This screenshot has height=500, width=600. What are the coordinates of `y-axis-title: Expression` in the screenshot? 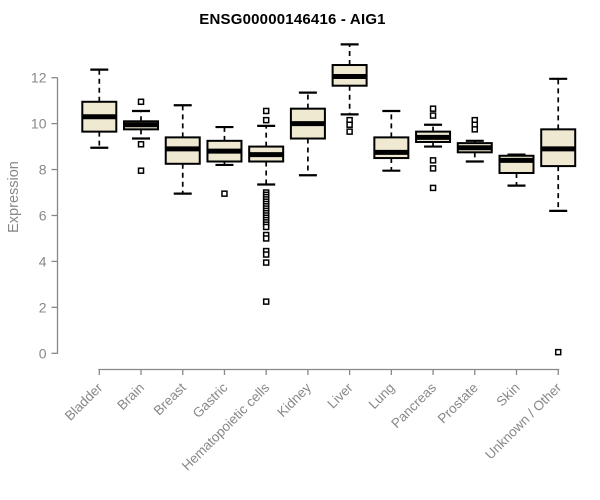 It's located at (14, 197).